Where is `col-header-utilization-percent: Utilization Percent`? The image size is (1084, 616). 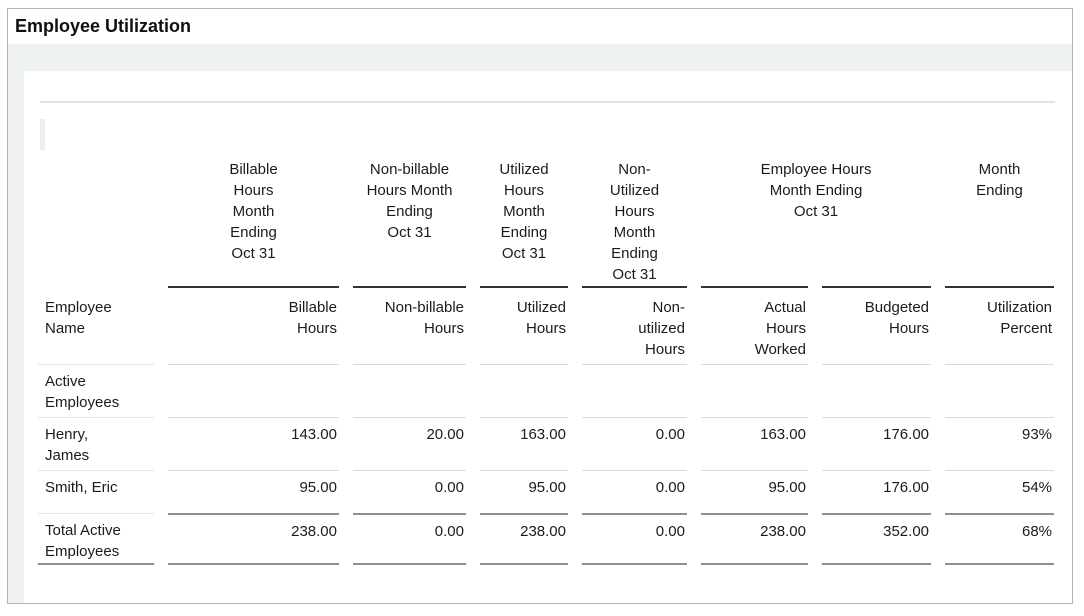
col-header-utilization-percent: Utilization Percent is located at coordinates (1000, 326).